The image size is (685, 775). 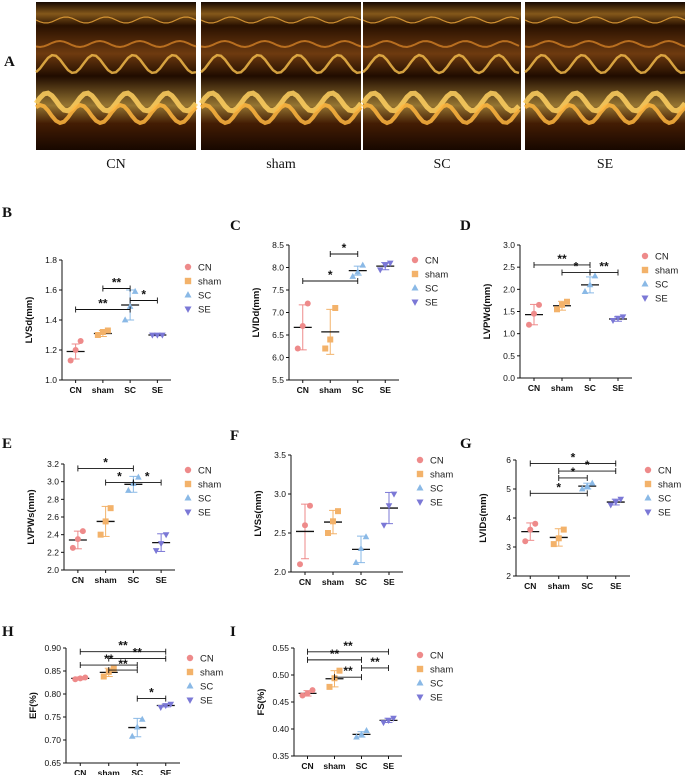 What do you see at coordinates (280, 455) in the screenshot?
I see `y-tick-label: 3.5` at bounding box center [280, 455].